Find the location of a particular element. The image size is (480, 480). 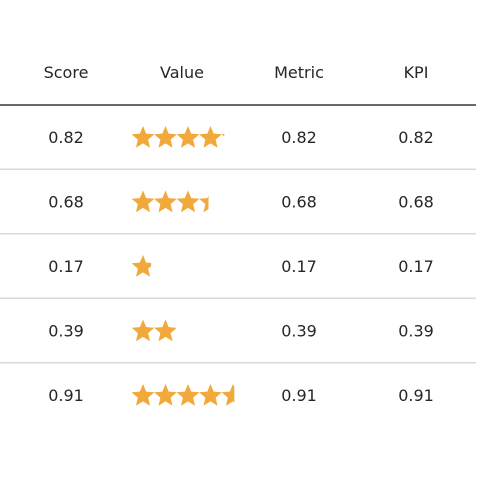

kpi-cell: 0.82 is located at coordinates (416, 137).